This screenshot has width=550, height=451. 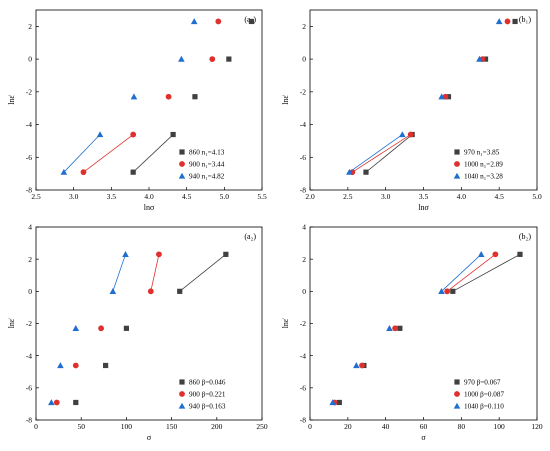 What do you see at coordinates (483, 177) in the screenshot?
I see `legend-entry: 1040 n₁=3.28` at bounding box center [483, 177].